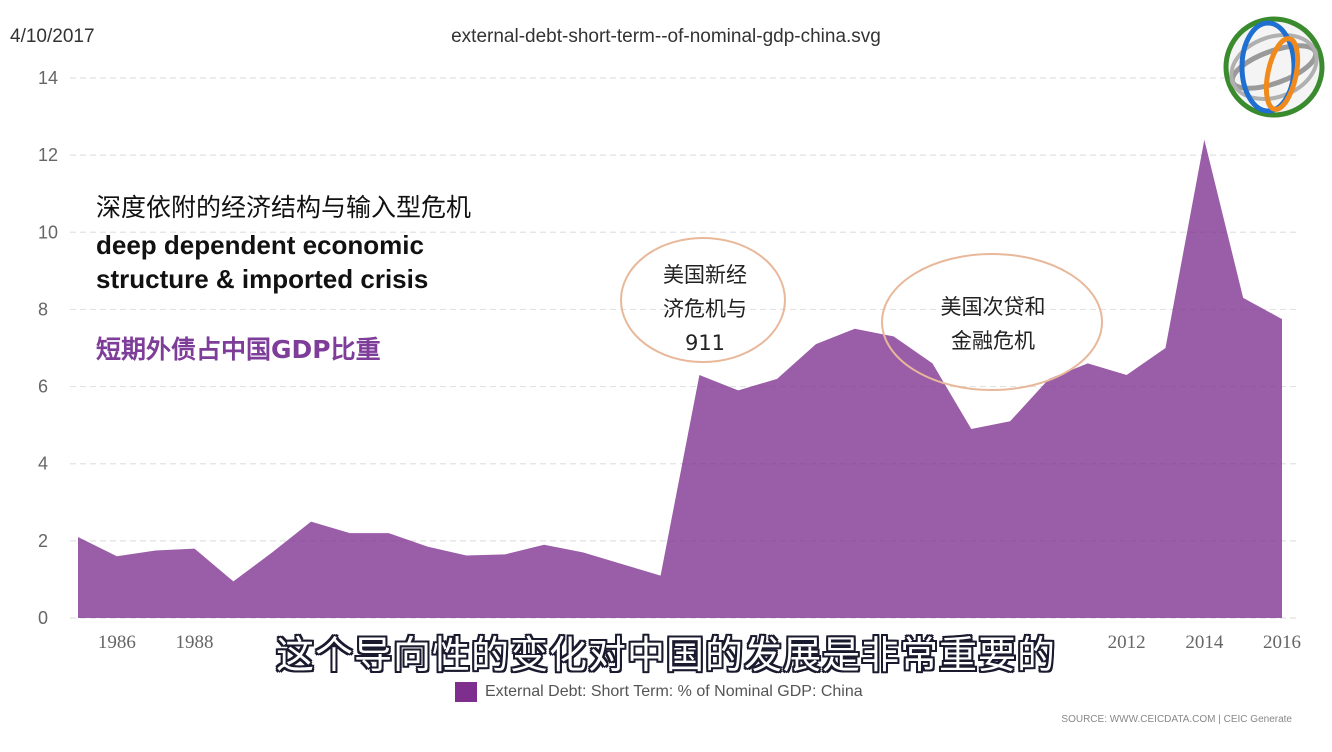  I want to click on callout-2001-text: 美国新经 济危机与 911, so click(705, 309).